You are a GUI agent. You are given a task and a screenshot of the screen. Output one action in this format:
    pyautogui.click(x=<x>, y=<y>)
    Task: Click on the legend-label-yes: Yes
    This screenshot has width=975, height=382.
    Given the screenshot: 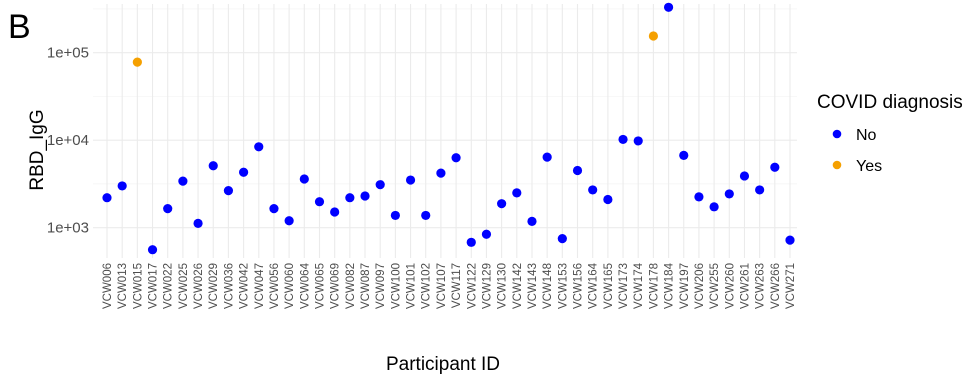 What is the action you would take?
    pyautogui.click(x=869, y=166)
    